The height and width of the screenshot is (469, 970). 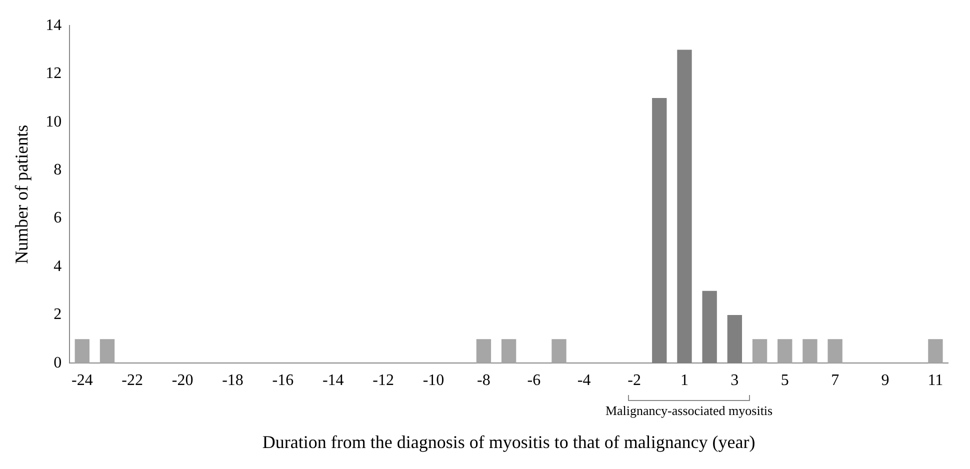 I want to click on x-tick-label: -24, so click(x=82, y=381).